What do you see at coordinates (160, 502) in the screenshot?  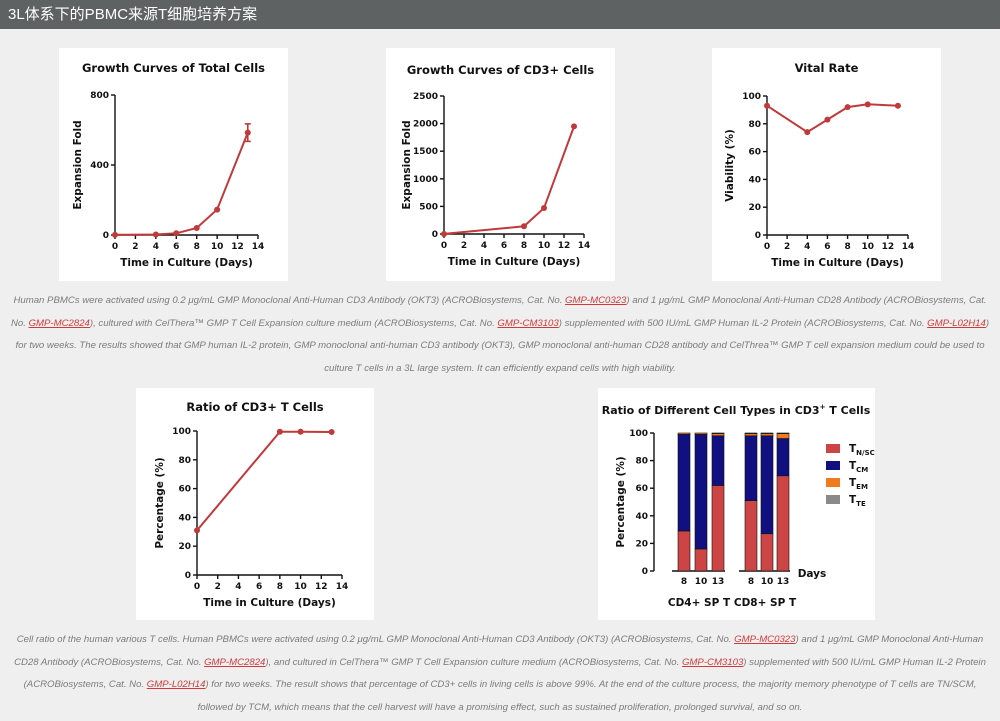 I see `y-axis-label: Percentage (%)` at bounding box center [160, 502].